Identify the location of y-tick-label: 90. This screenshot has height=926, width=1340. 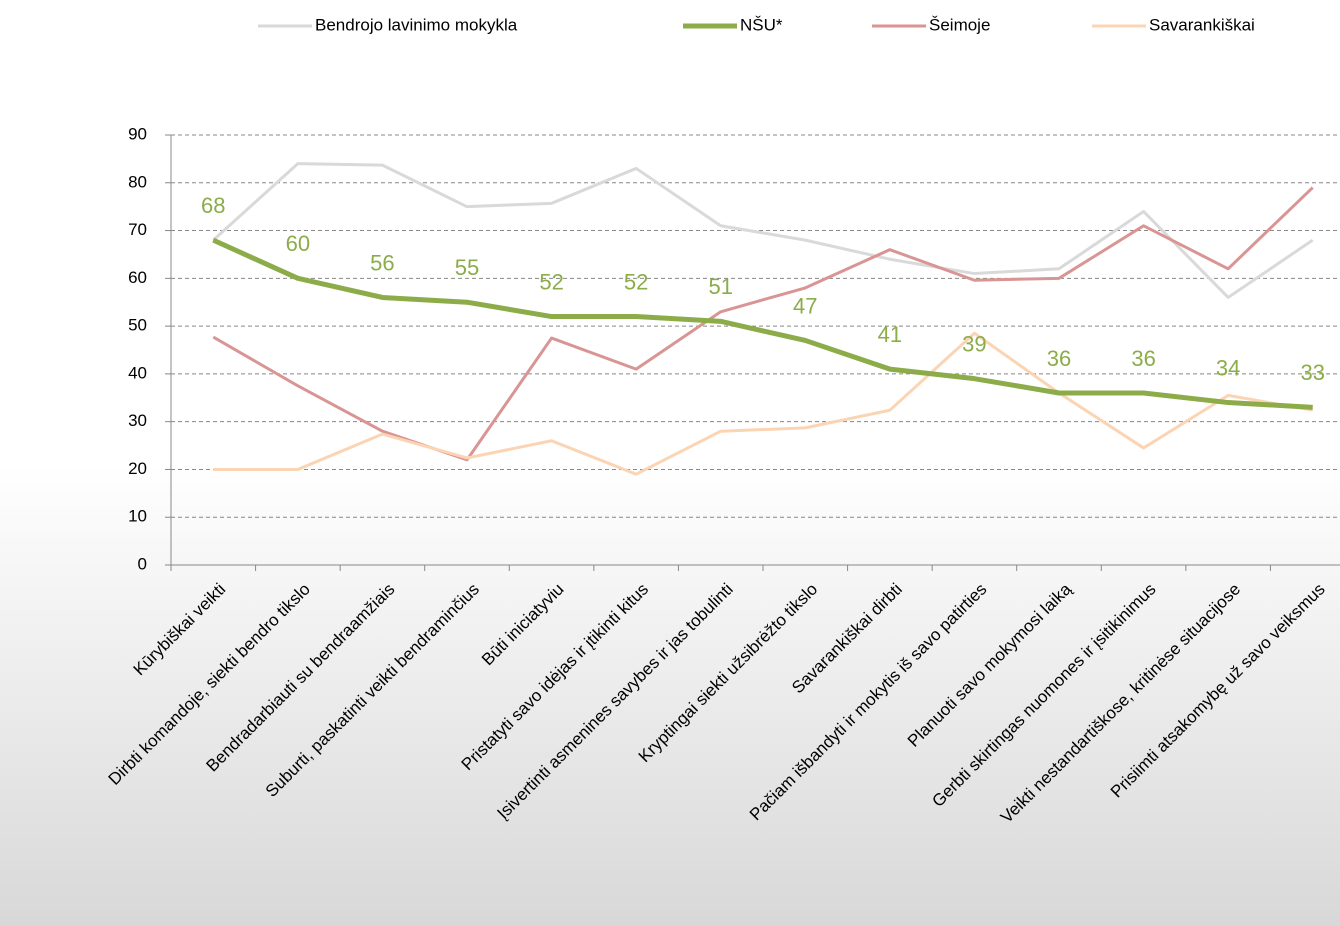
(137, 133).